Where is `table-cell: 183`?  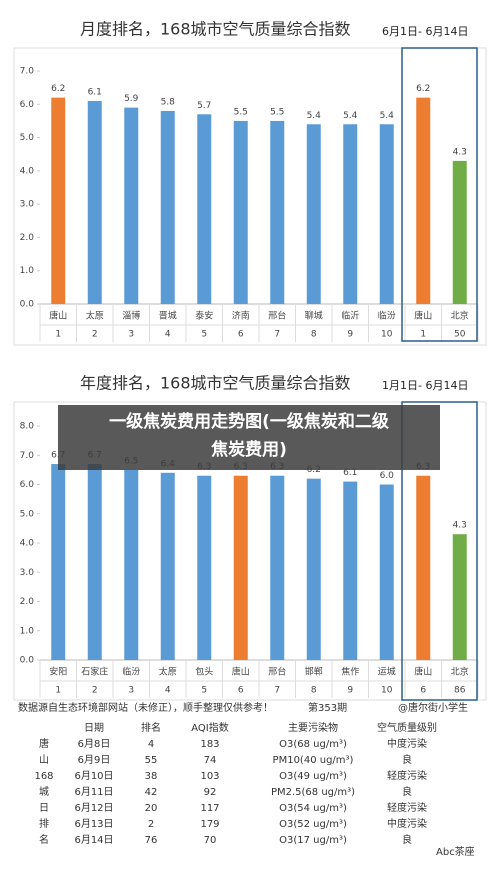 table-cell: 183 is located at coordinates (209, 744).